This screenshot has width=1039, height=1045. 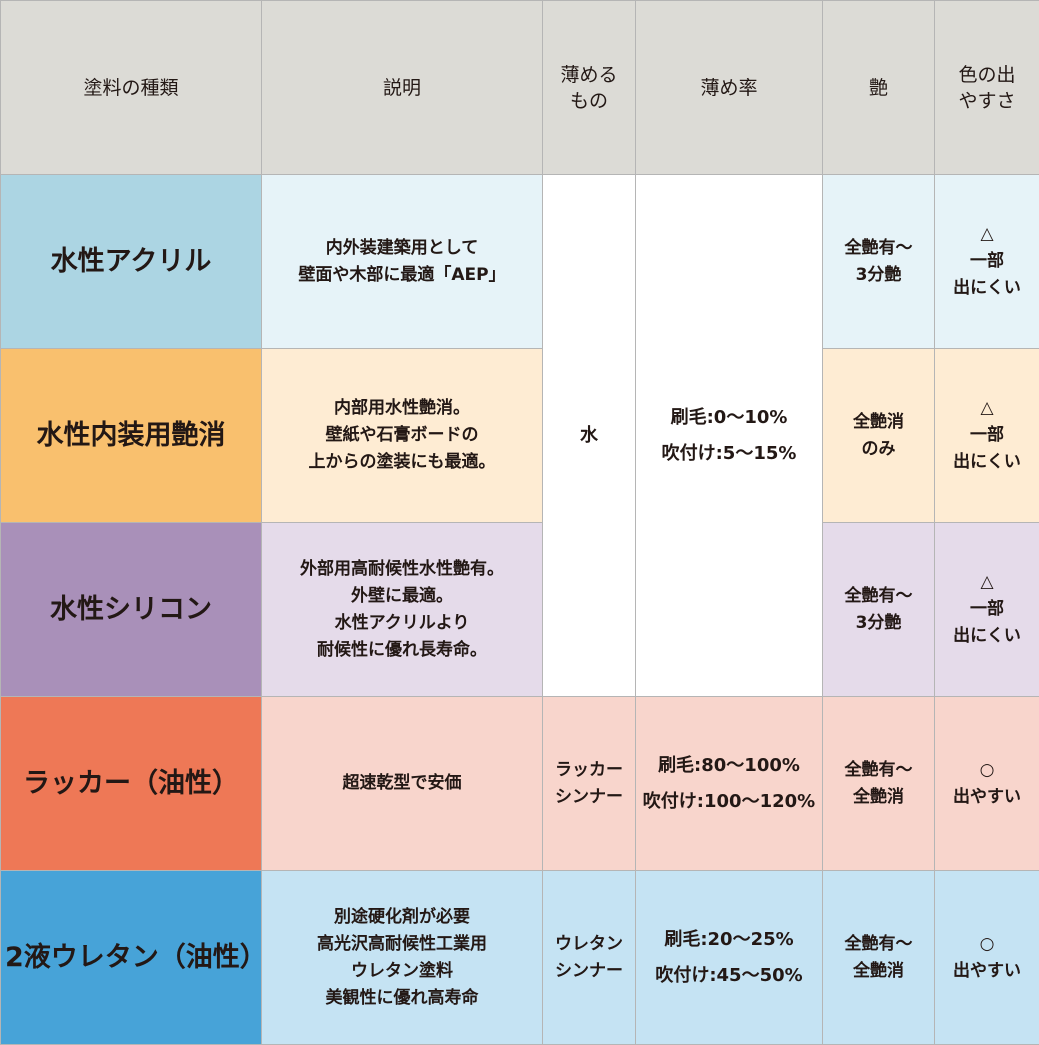 I want to click on paint-name: 水性シリコン, so click(x=131, y=610).